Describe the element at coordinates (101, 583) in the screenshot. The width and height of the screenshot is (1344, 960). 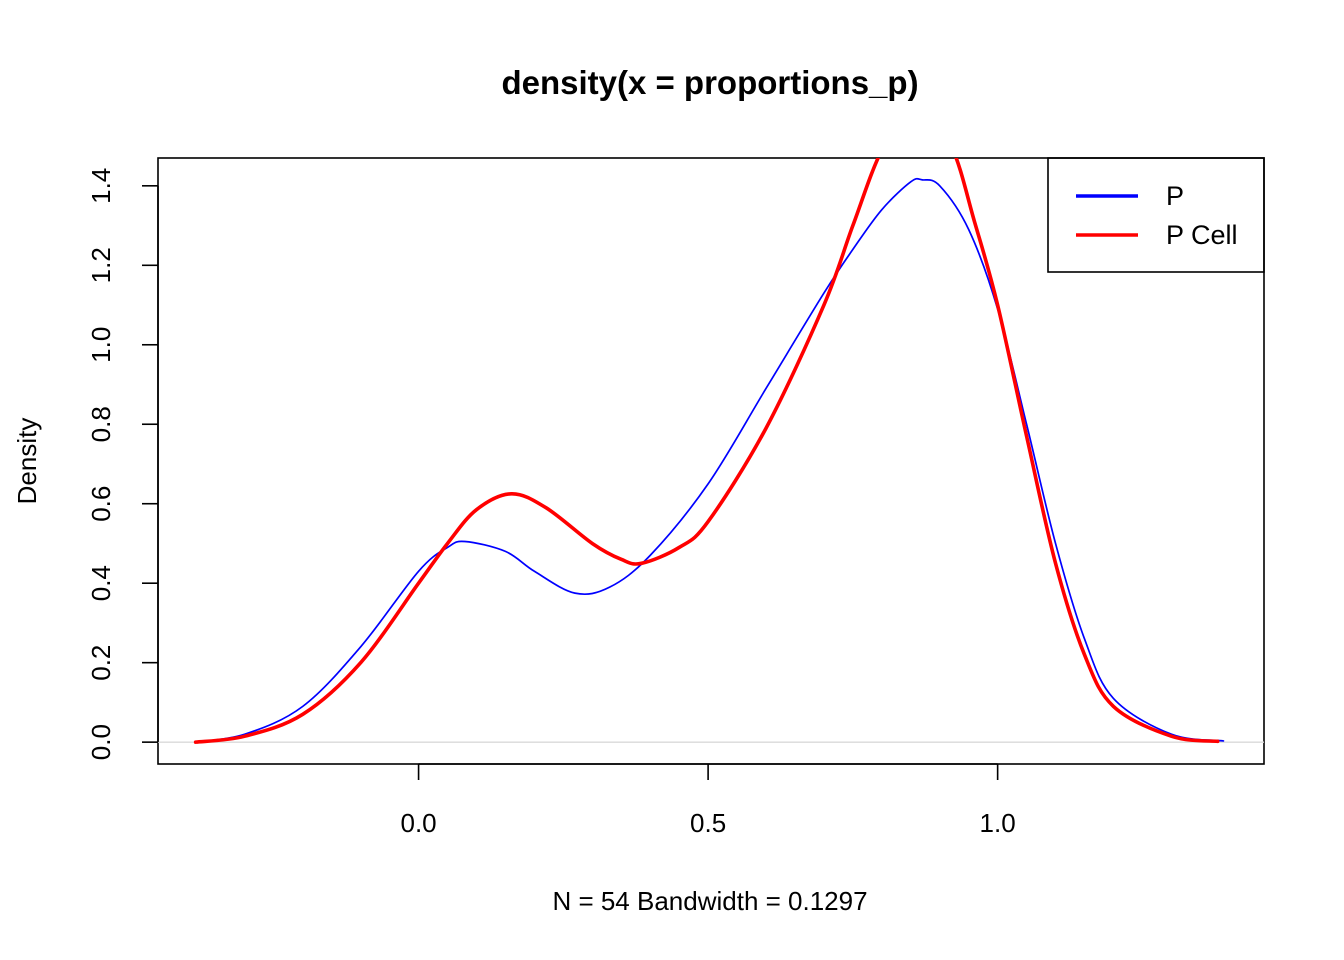
I see `y-tick-label: 0.4` at that location.